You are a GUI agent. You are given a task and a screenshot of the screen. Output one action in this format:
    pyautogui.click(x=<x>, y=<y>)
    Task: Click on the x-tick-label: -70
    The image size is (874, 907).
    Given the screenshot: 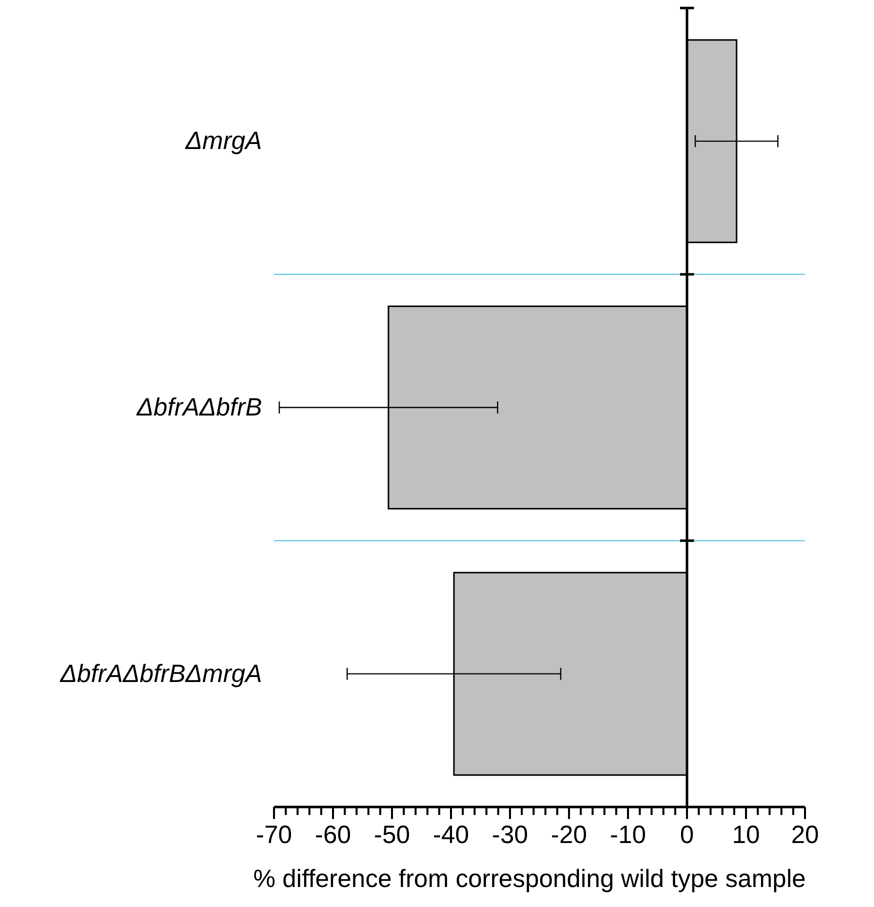 What is the action you would take?
    pyautogui.click(x=274, y=835)
    